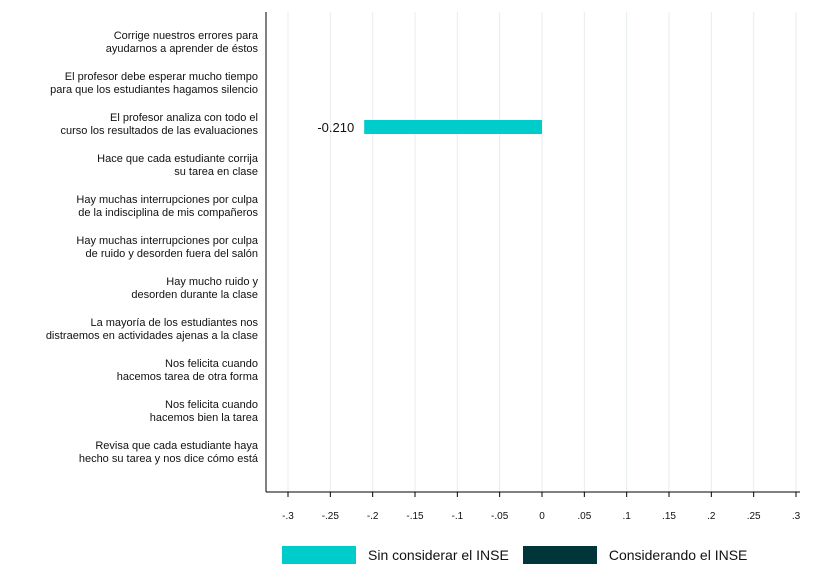  What do you see at coordinates (559, 555) in the screenshot?
I see `legend-swatch-con-inse` at bounding box center [559, 555].